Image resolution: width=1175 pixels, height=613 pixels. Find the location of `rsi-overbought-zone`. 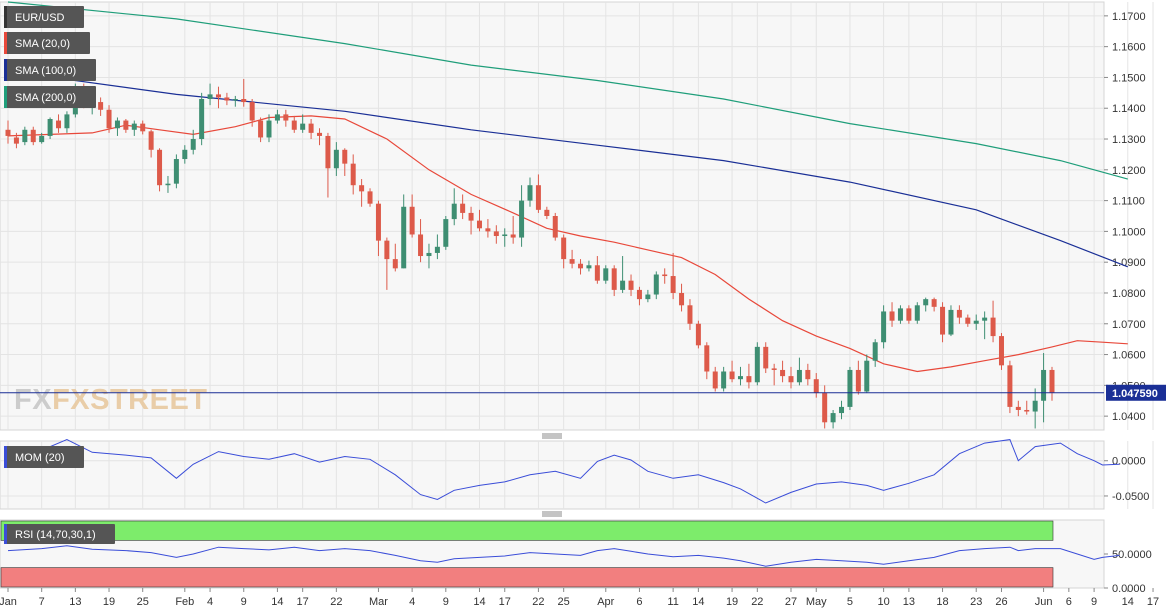

rsi-overbought-zone is located at coordinates (527, 530).